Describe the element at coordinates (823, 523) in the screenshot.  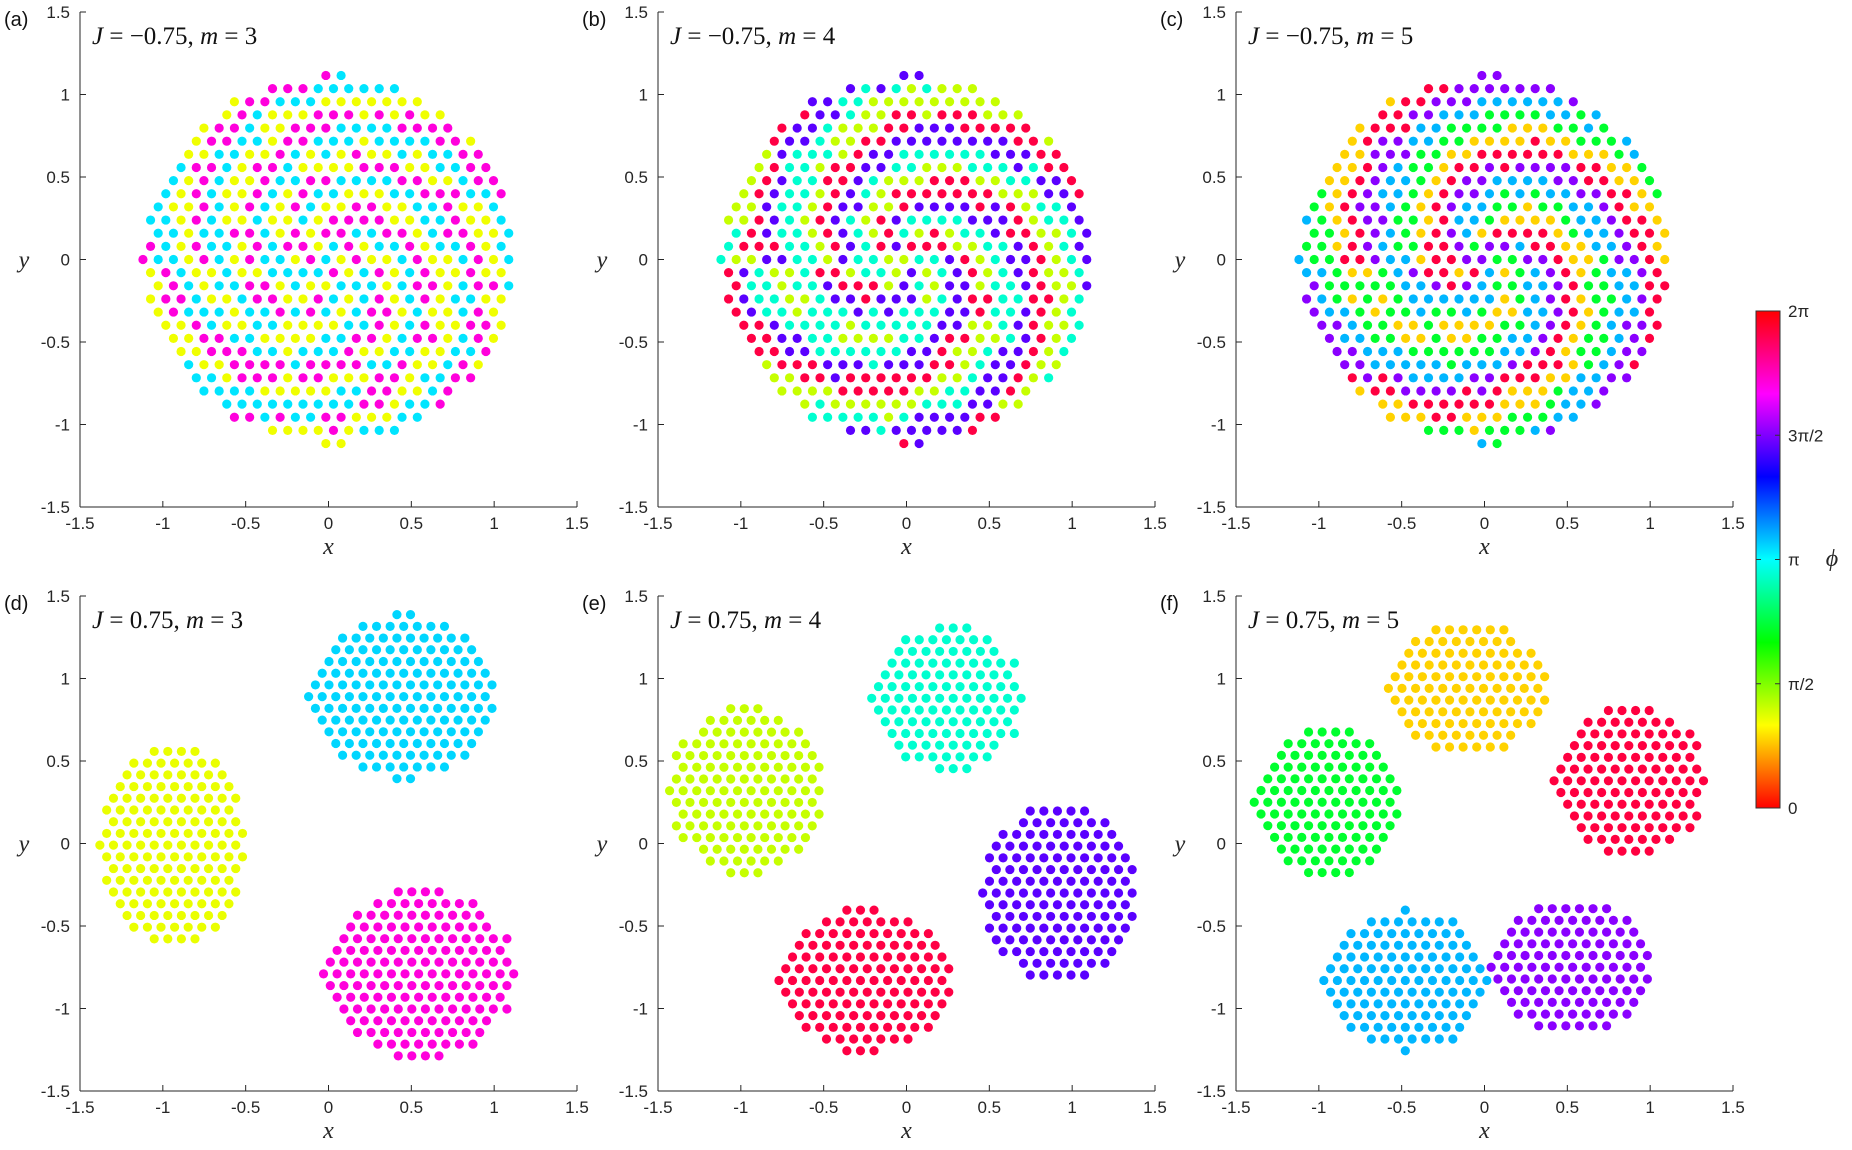
I see `x-tick-label: -0.5` at that location.